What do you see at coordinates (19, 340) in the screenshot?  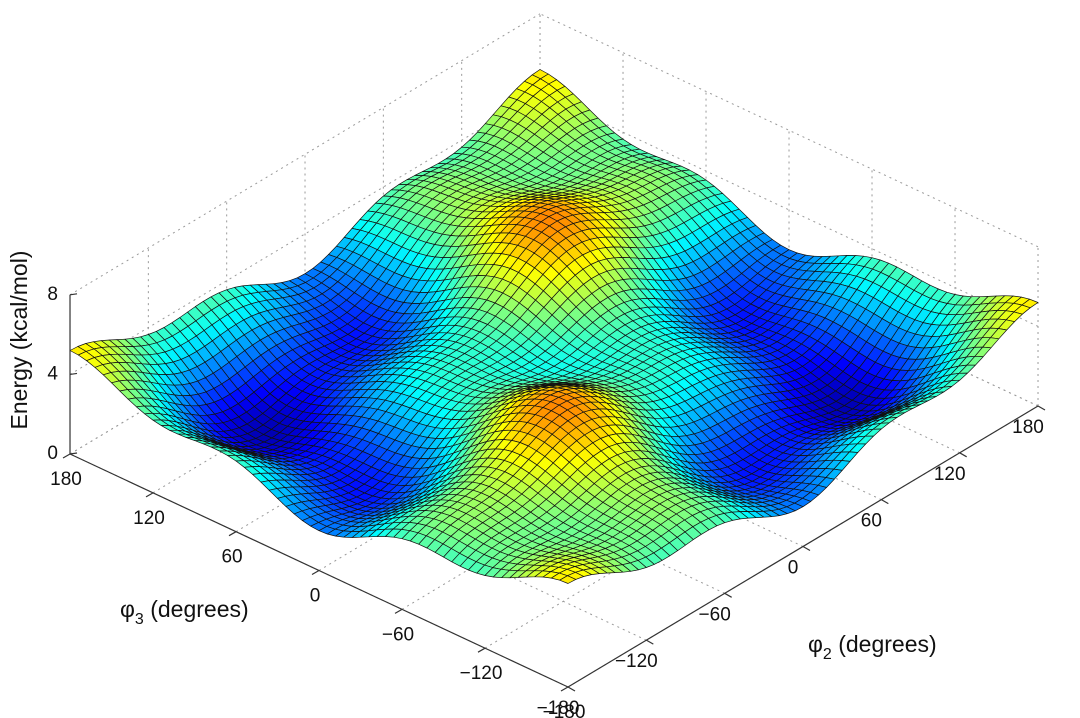 I see `z-axis-label: Energy (kcal/mol)` at bounding box center [19, 340].